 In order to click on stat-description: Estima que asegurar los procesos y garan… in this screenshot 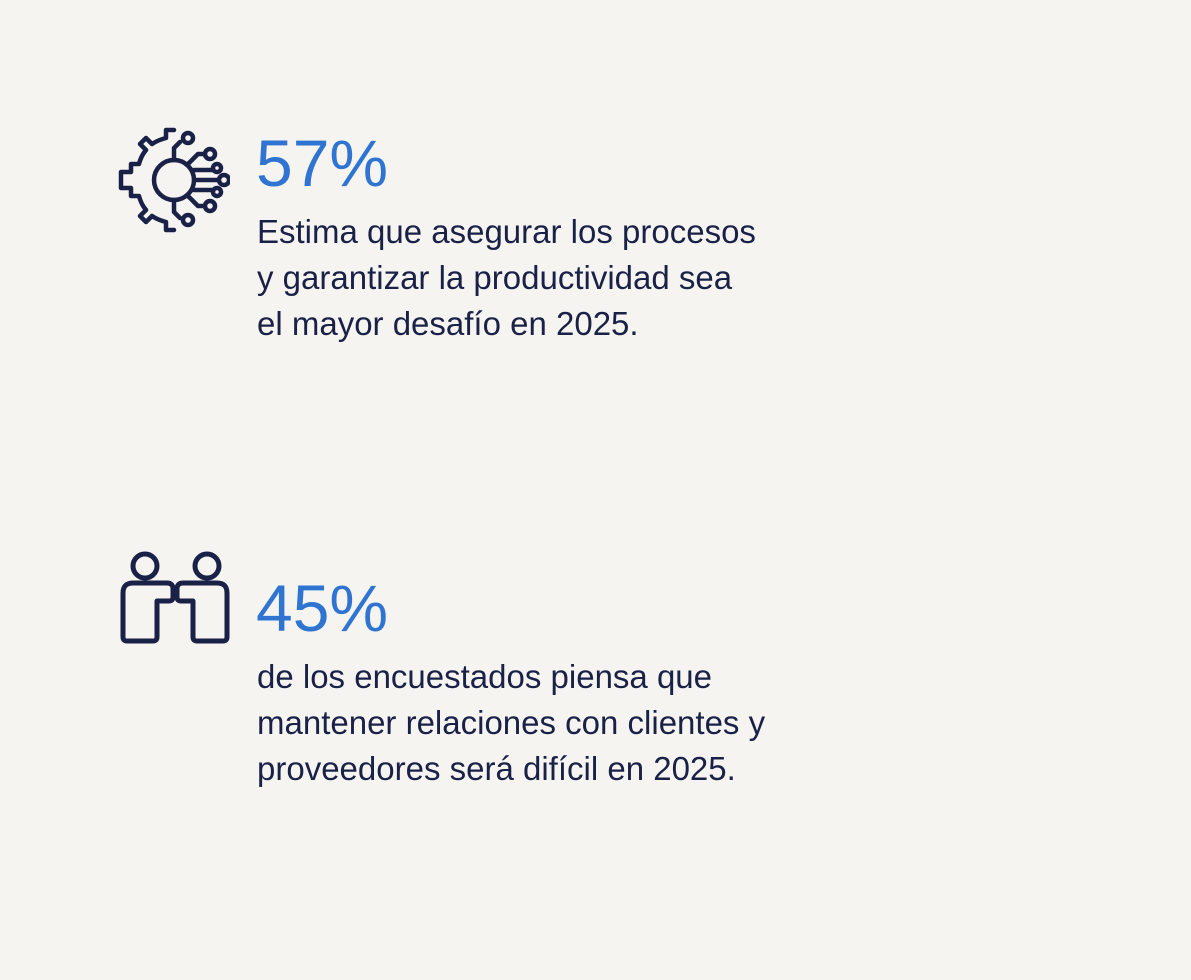, I will do `click(506, 277)`.